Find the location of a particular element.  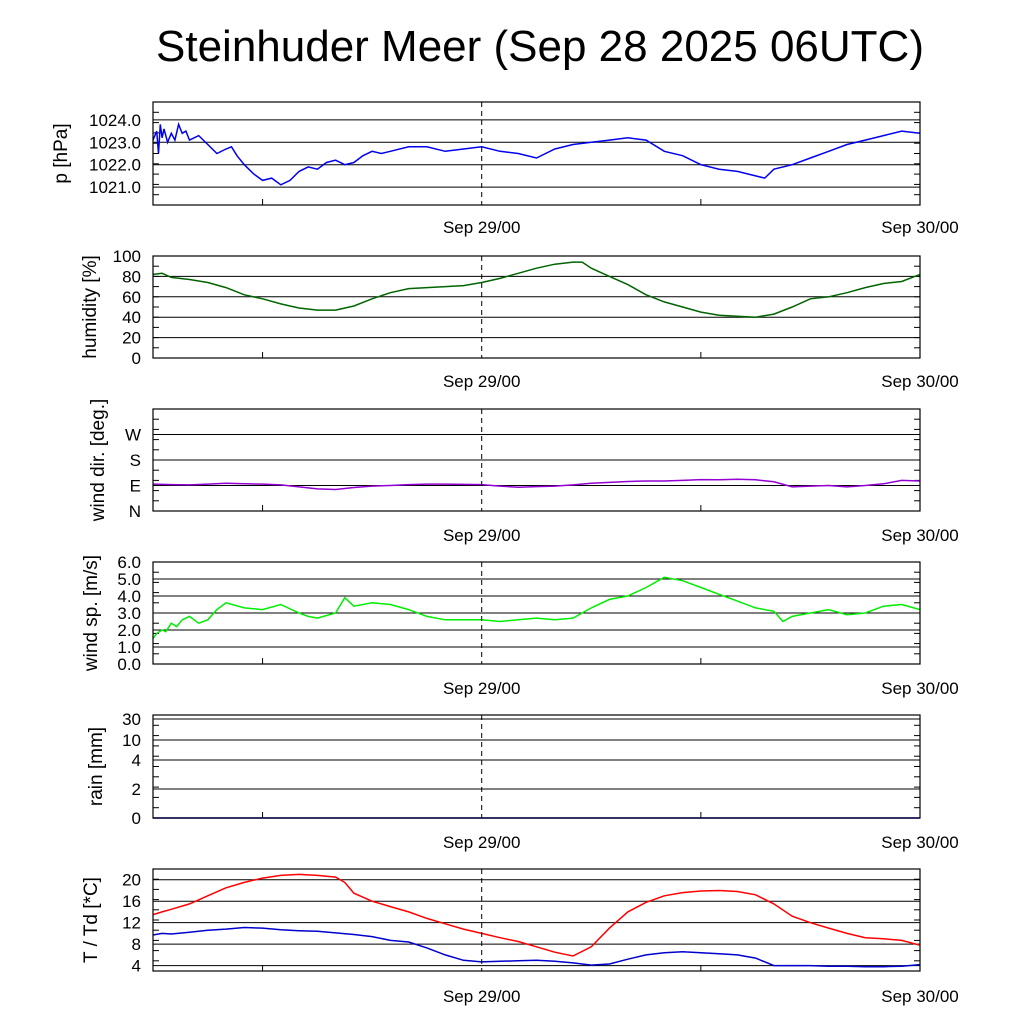

series-wind_speed-wind-speed is located at coordinates (536, 607).